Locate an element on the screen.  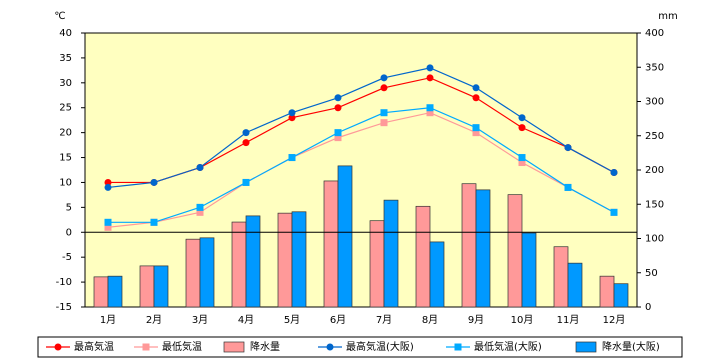
y-tick-label: 0 is located at coordinates (69, 232).